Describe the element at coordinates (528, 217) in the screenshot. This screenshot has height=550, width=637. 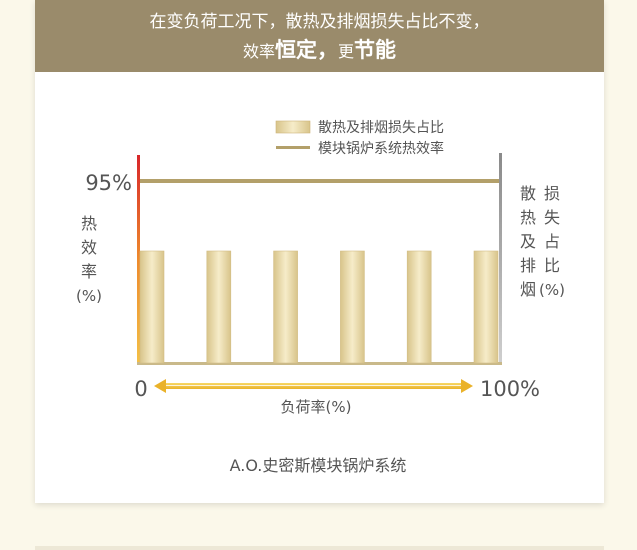
I see `y-label-right-col1-char: 热` at that location.